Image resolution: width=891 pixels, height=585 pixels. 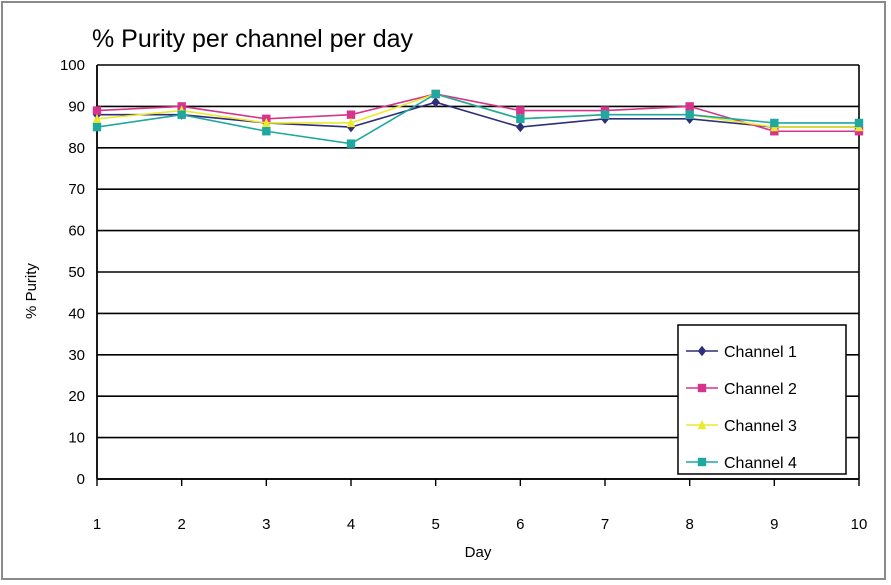 I want to click on y-axis-ticks: 0 10 20 30 40 50 60 70 80 90 100, so click(x=72, y=272).